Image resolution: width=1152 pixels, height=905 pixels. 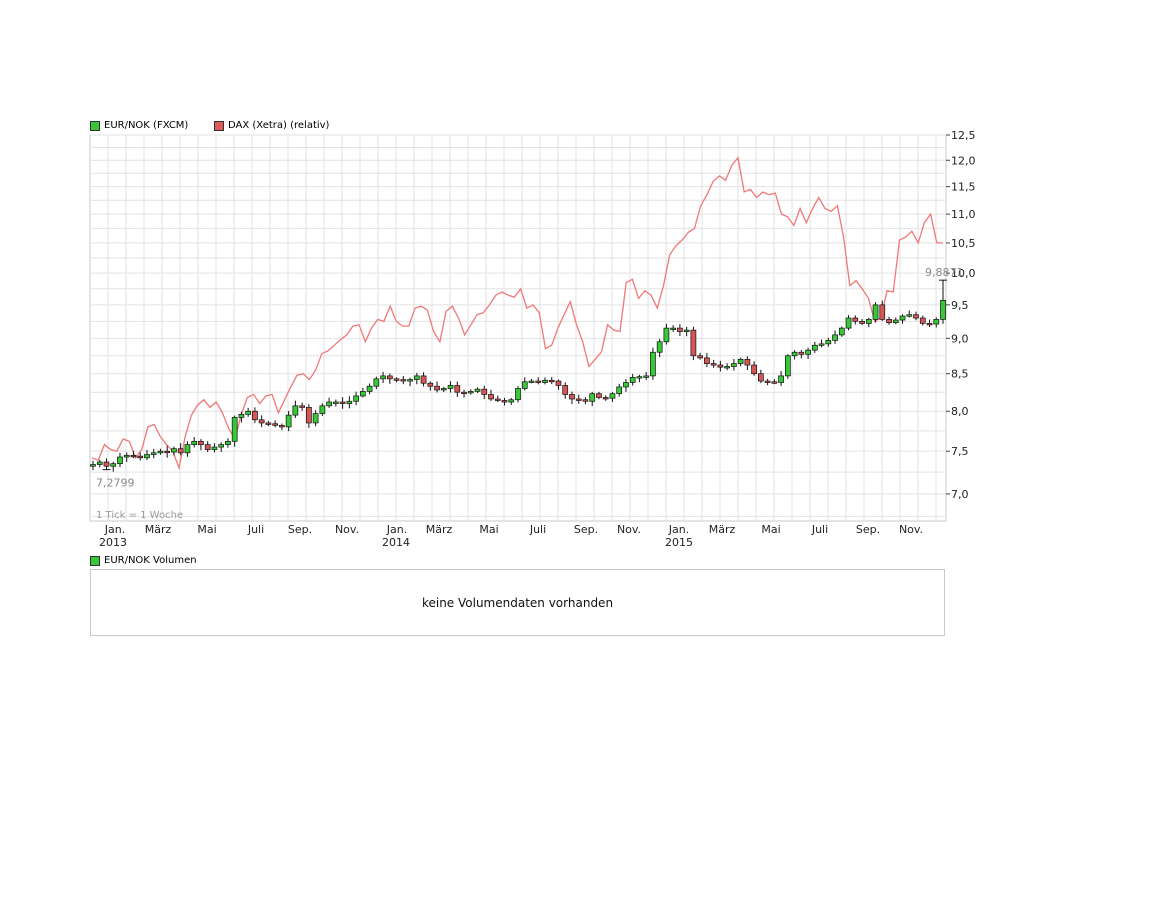 I want to click on x-year-label: 2015, so click(x=679, y=542).